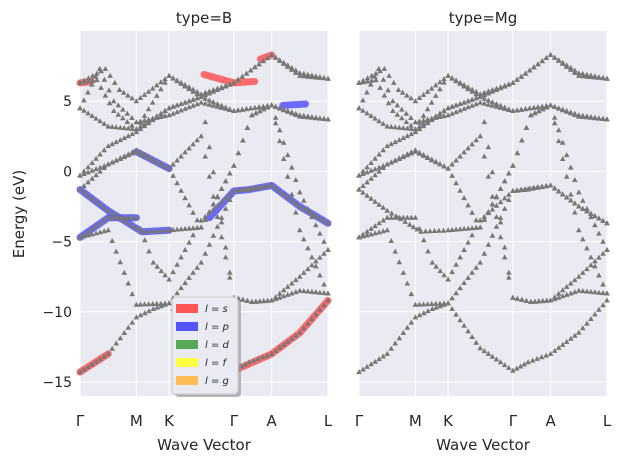  I want to click on legend-label: l = f, so click(216, 363).